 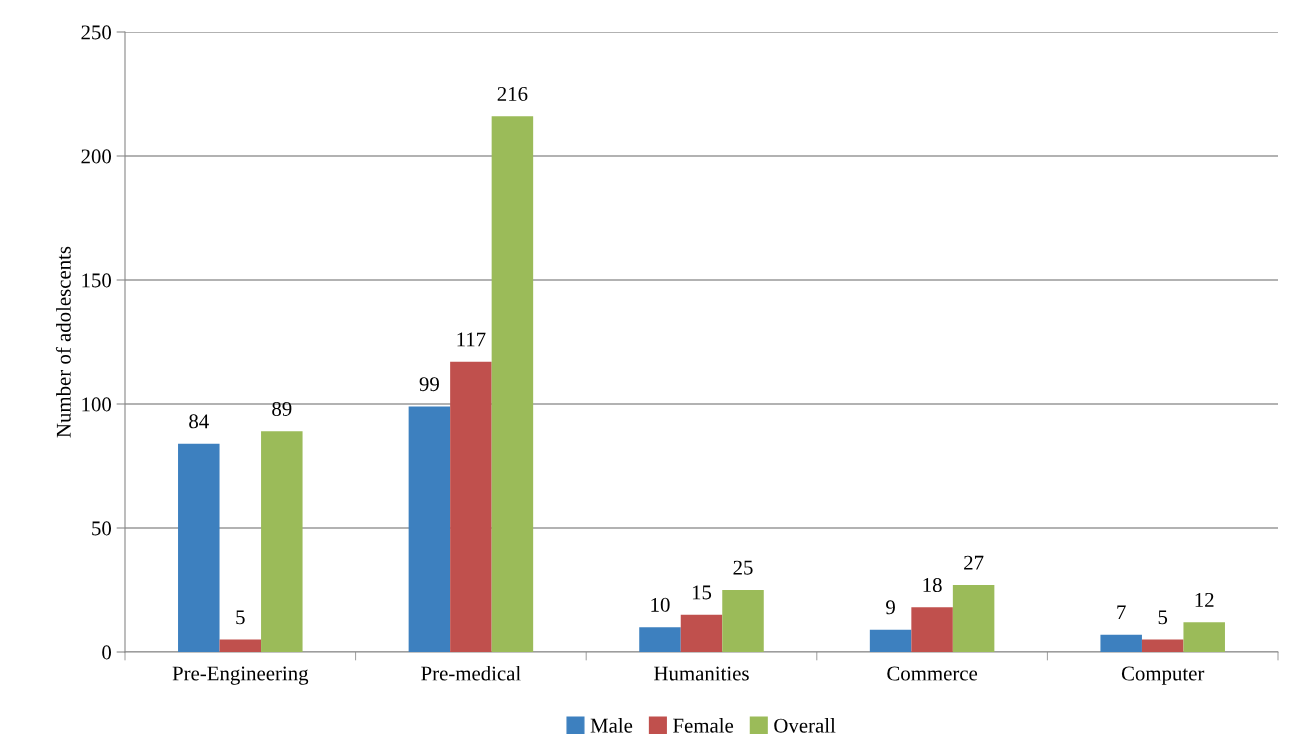 I want to click on data-label: 18, so click(x=932, y=585).